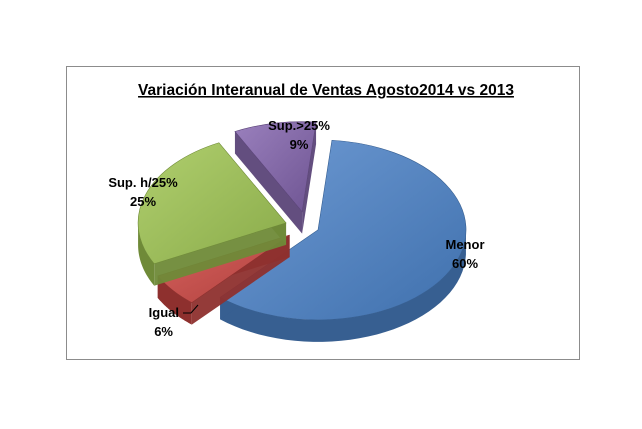 This screenshot has width=642, height=429. I want to click on slice-menor-side, so click(343, 287).